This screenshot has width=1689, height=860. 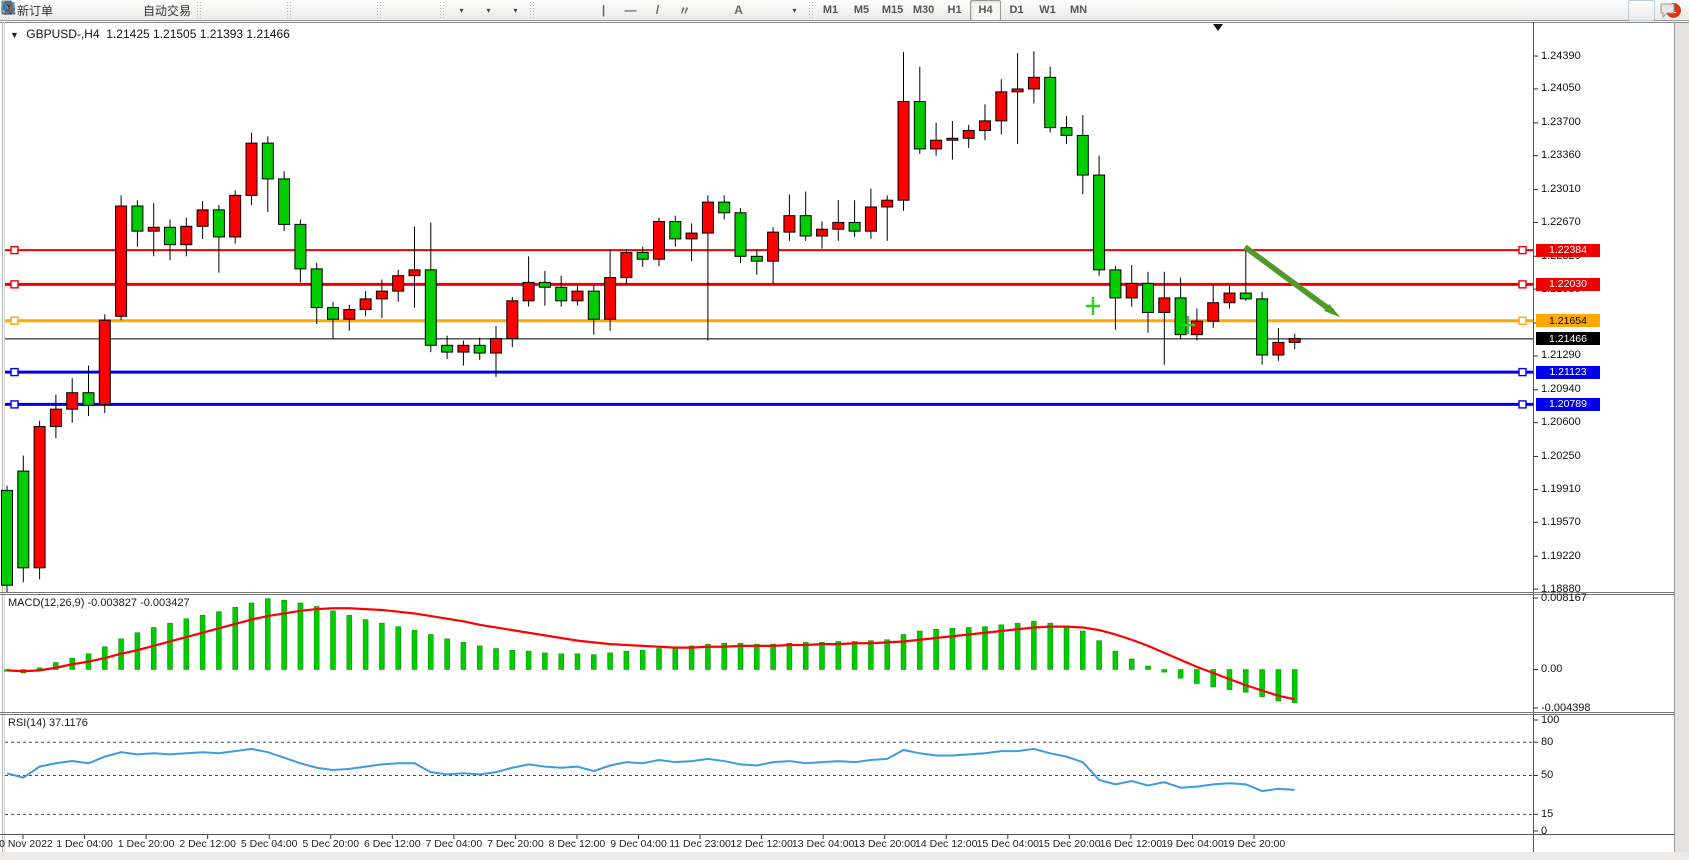 I want to click on bar-chart-button, so click(x=116, y=10).